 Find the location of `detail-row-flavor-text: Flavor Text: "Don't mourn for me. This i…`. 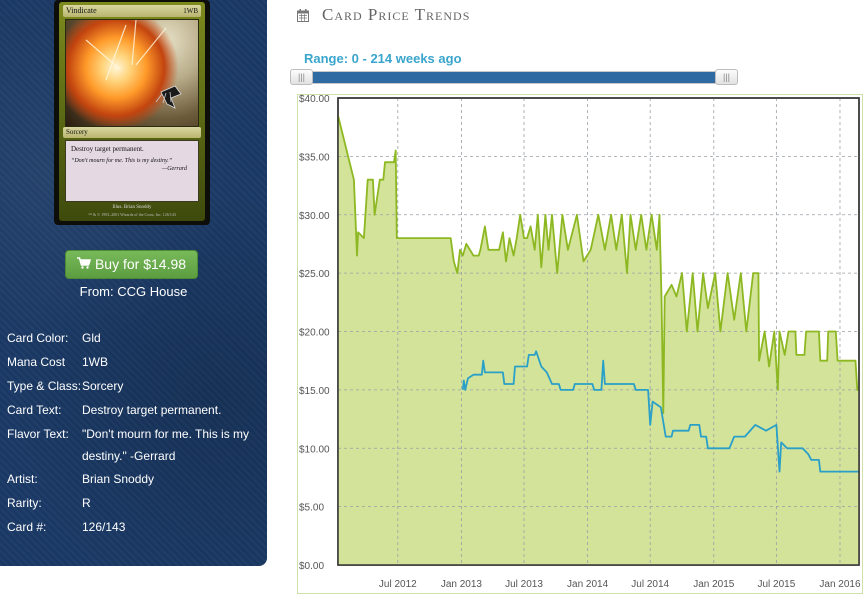

detail-row-flavor-text: Flavor Text: "Don't mourn for me. This i… is located at coordinates (137, 444).